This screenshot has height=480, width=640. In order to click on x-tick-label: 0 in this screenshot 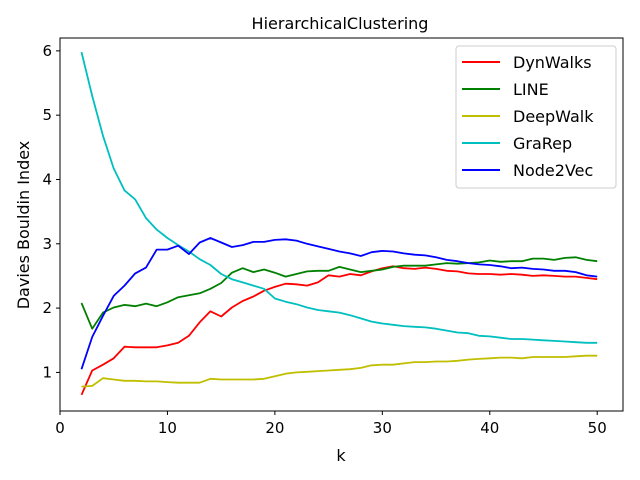, I will do `click(60, 428)`.